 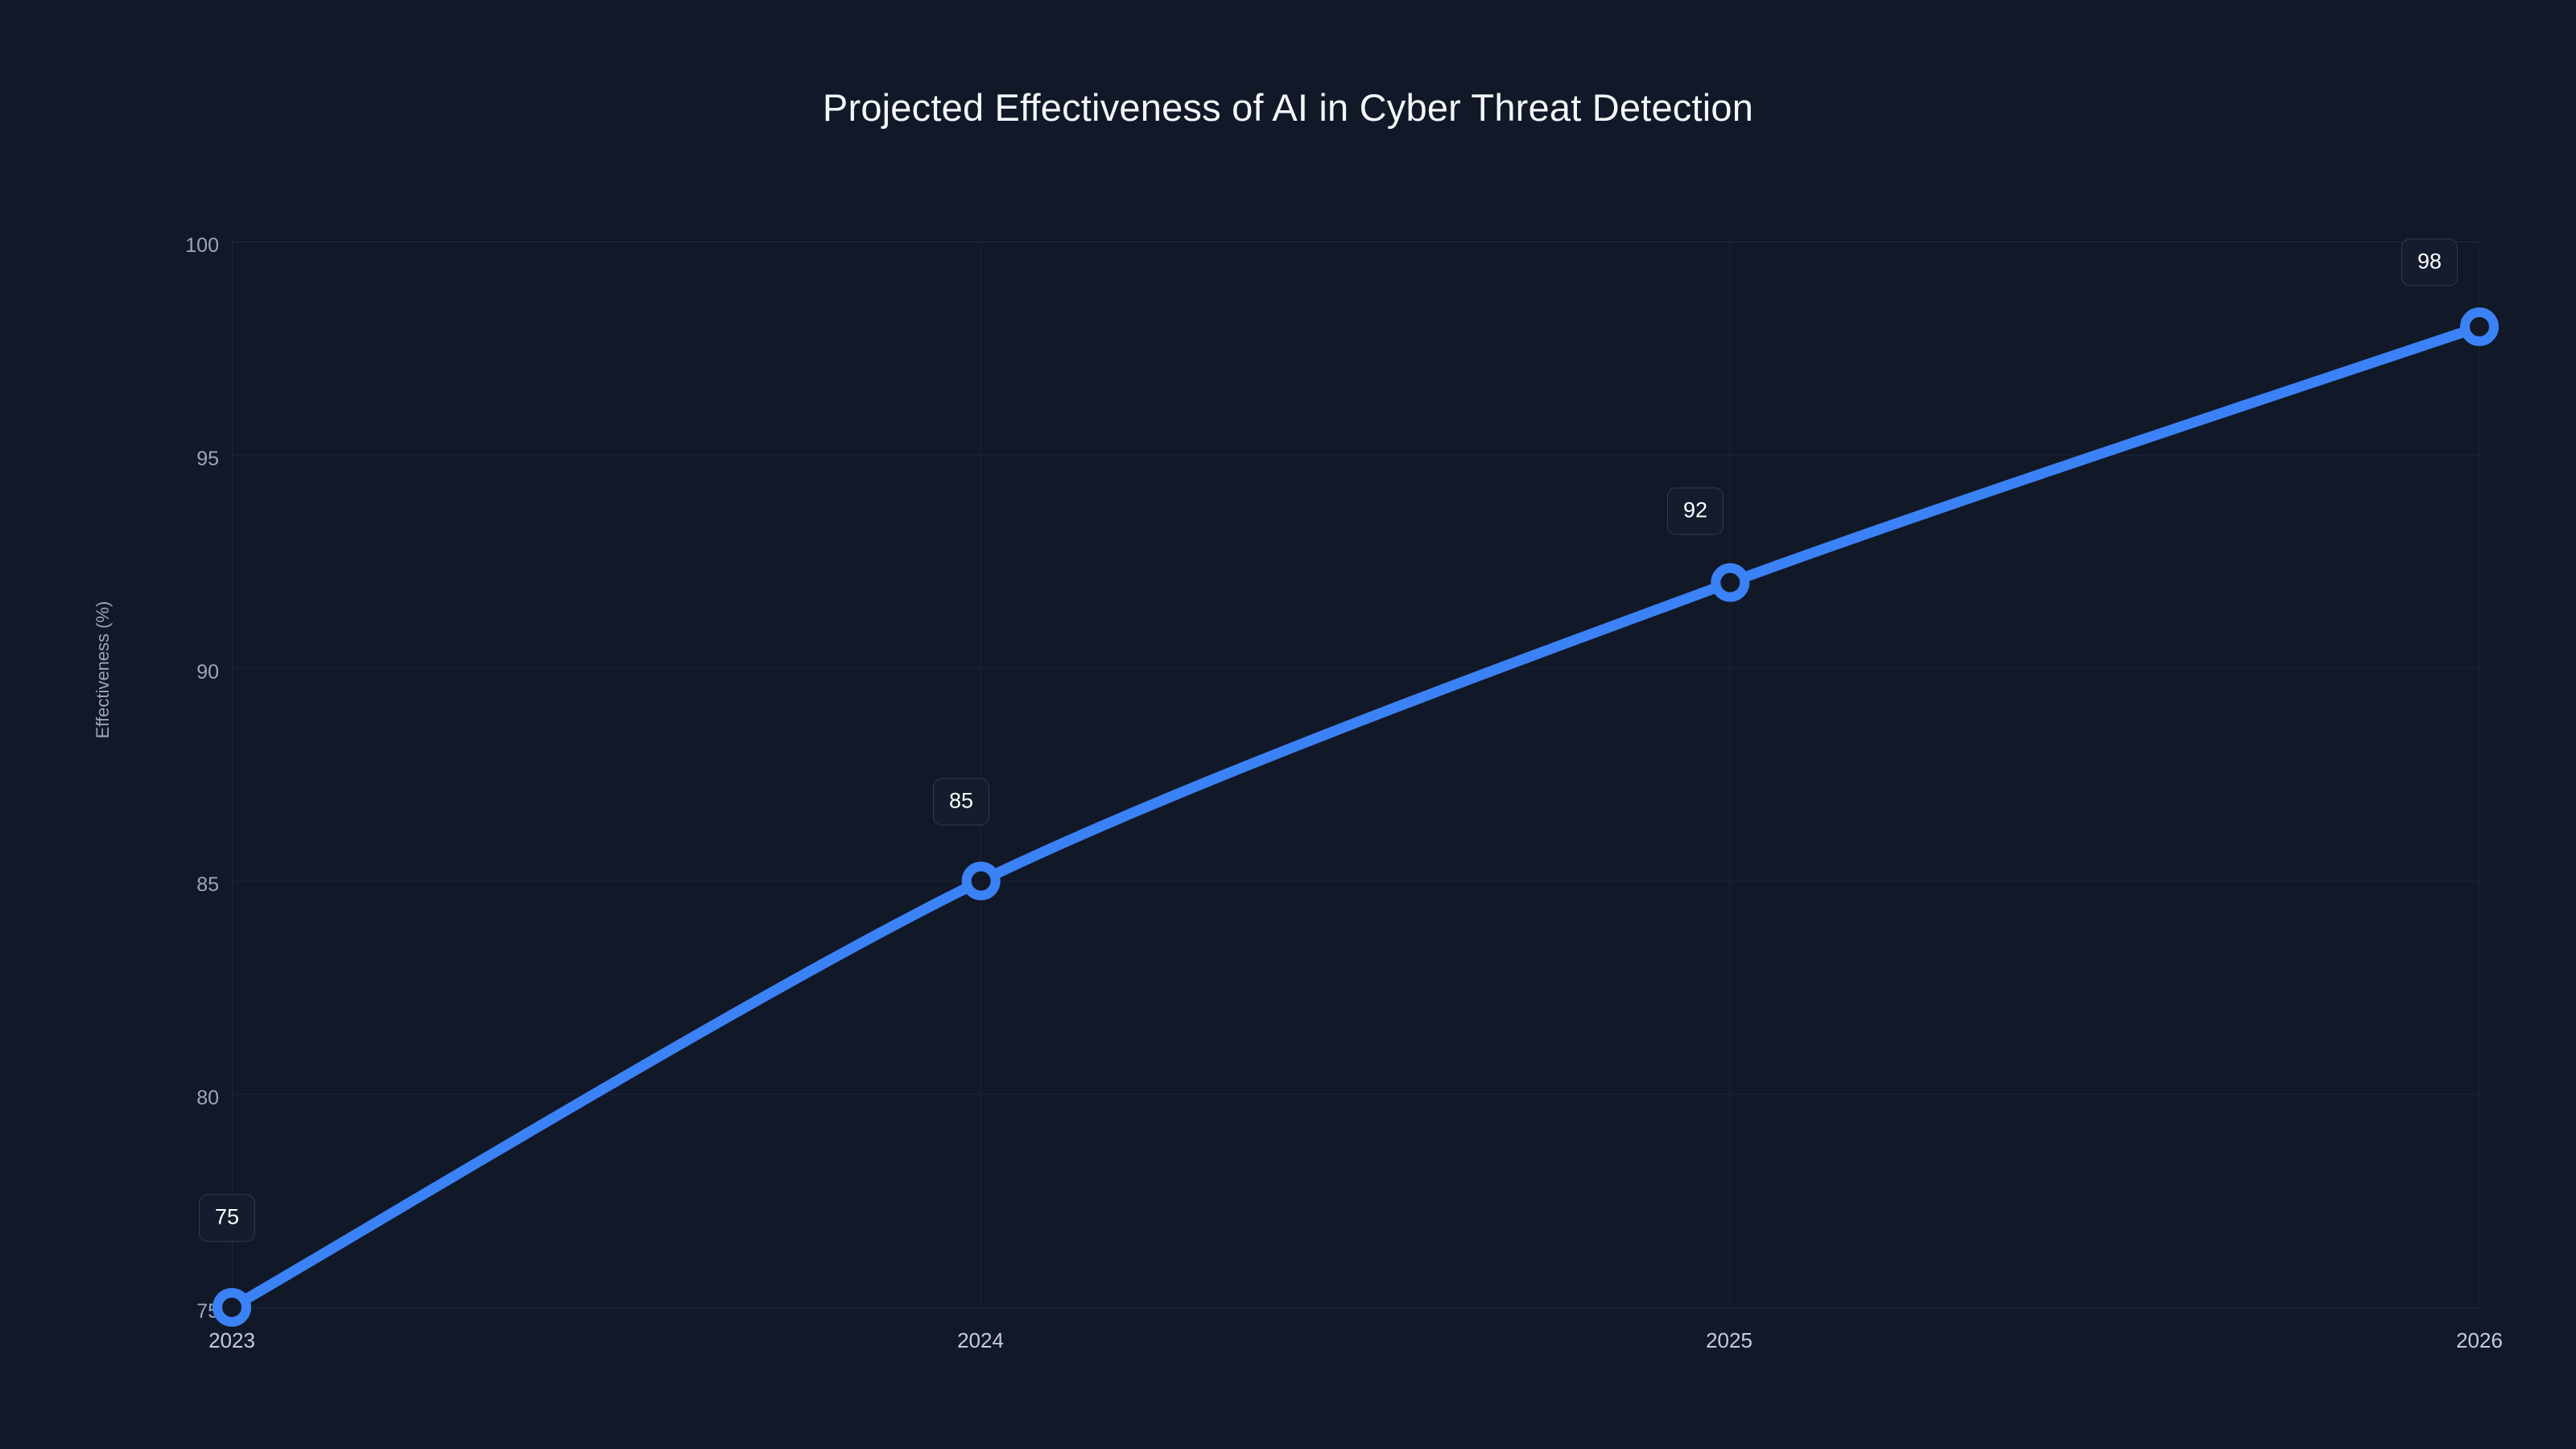 I want to click on gridline-x-2024, so click(x=980, y=774).